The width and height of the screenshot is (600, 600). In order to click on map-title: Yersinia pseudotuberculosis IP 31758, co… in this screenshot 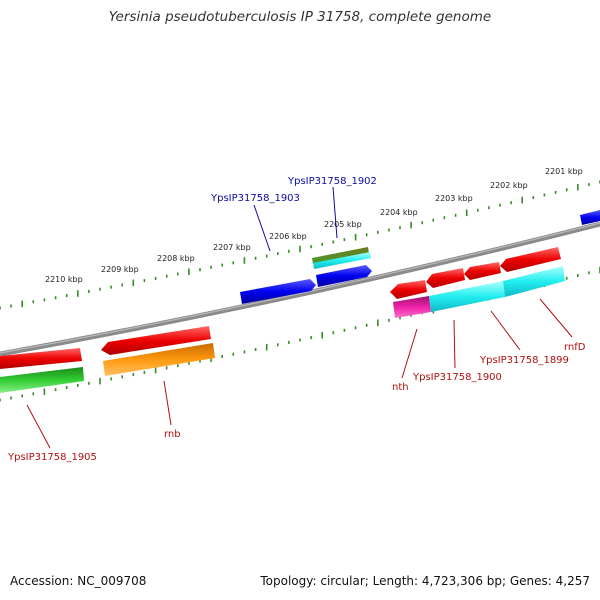, I will do `click(300, 17)`.